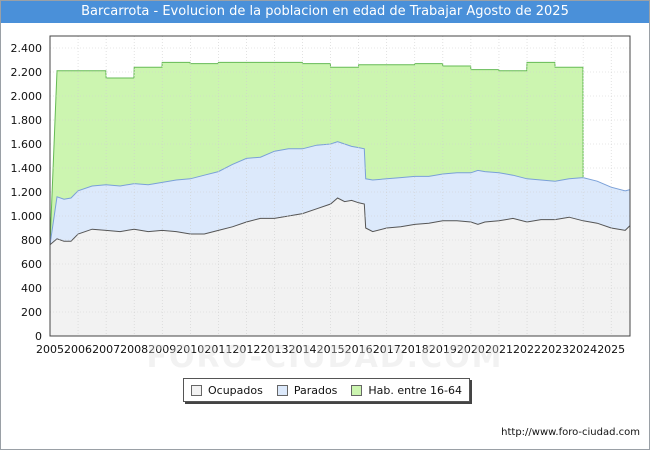 The height and width of the screenshot is (450, 650). What do you see at coordinates (246, 349) in the screenshot?
I see `x-tick-label: 2012` at bounding box center [246, 349].